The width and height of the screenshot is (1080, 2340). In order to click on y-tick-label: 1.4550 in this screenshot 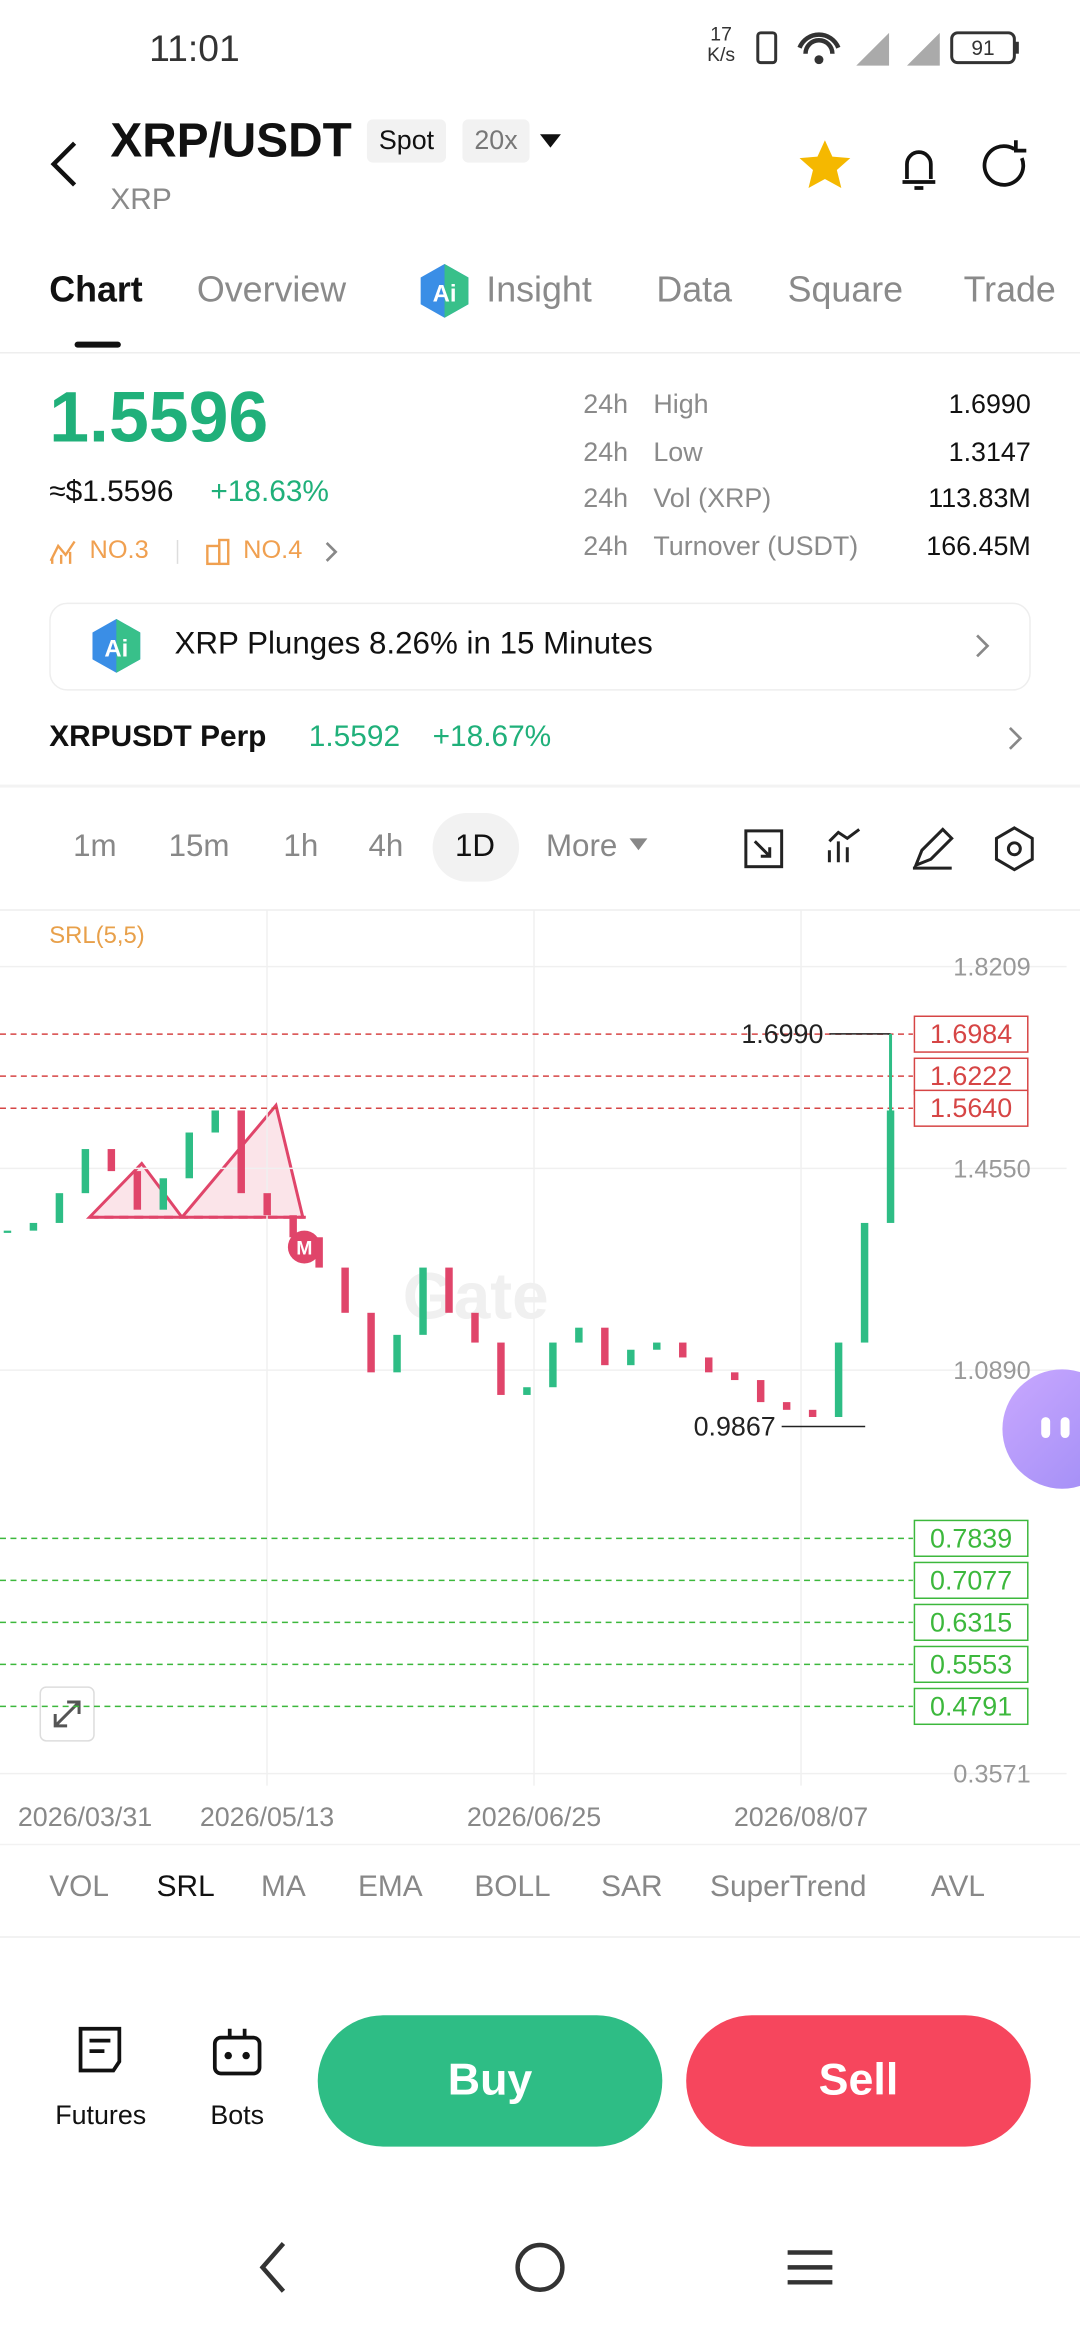, I will do `click(992, 1169)`.